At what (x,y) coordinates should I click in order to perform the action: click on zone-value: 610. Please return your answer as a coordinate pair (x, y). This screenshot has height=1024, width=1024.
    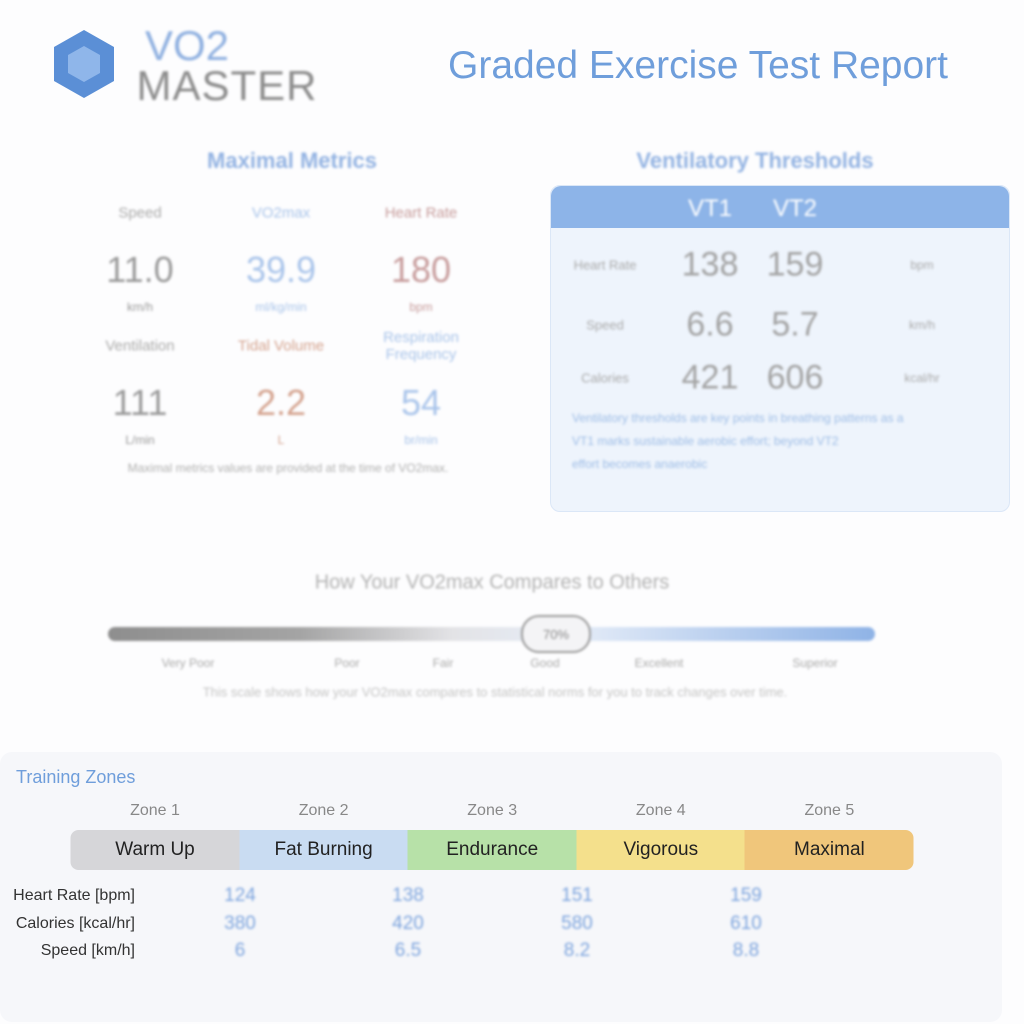
    Looking at the image, I should click on (746, 923).